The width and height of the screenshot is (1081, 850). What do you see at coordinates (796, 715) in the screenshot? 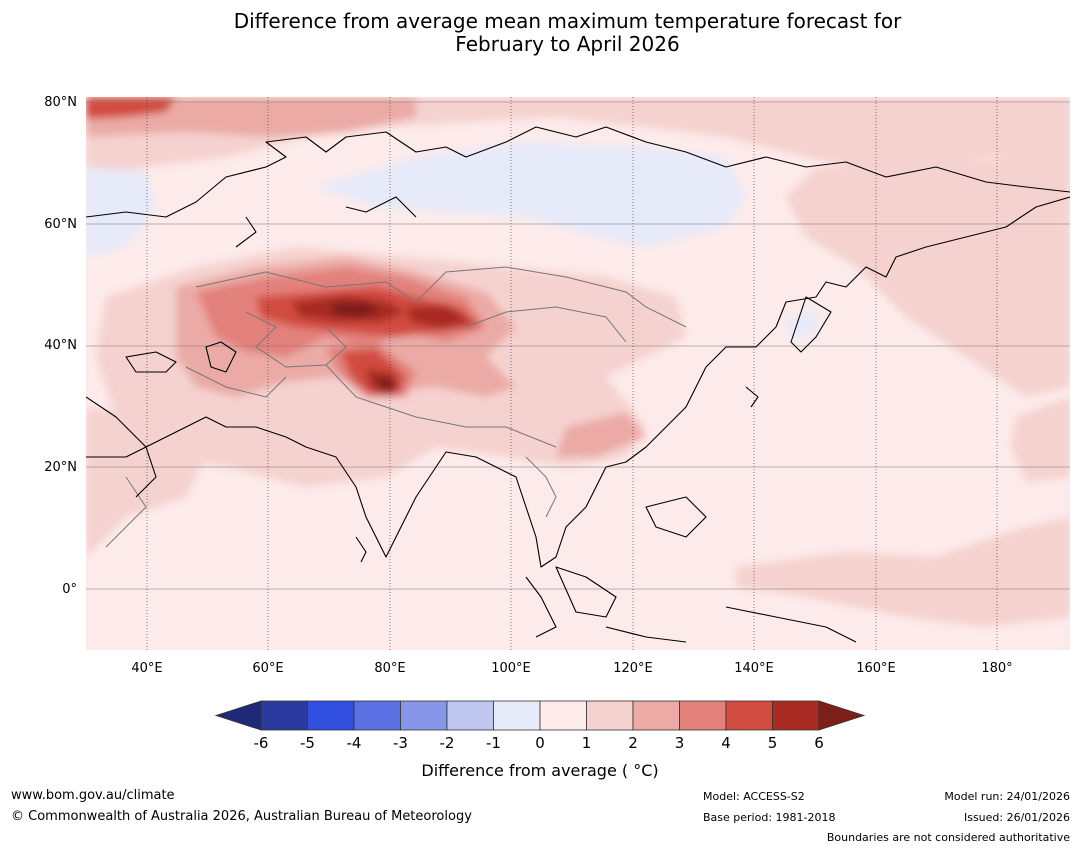
I see `colorbar-swatch-plus5` at bounding box center [796, 715].